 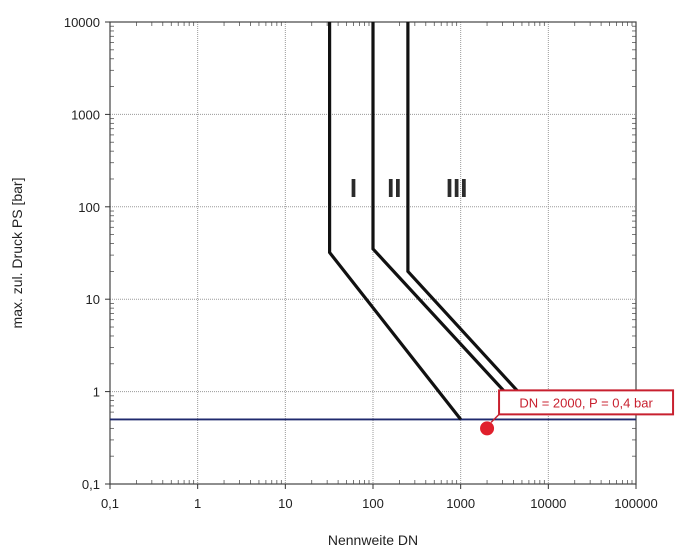 I want to click on x-tick-label: 1000, so click(x=460, y=503).